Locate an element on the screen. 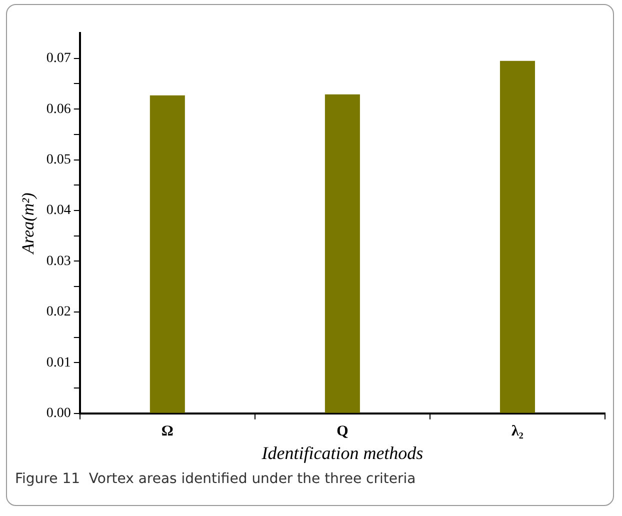  y-tick-label: 0.02 is located at coordinates (58, 312).